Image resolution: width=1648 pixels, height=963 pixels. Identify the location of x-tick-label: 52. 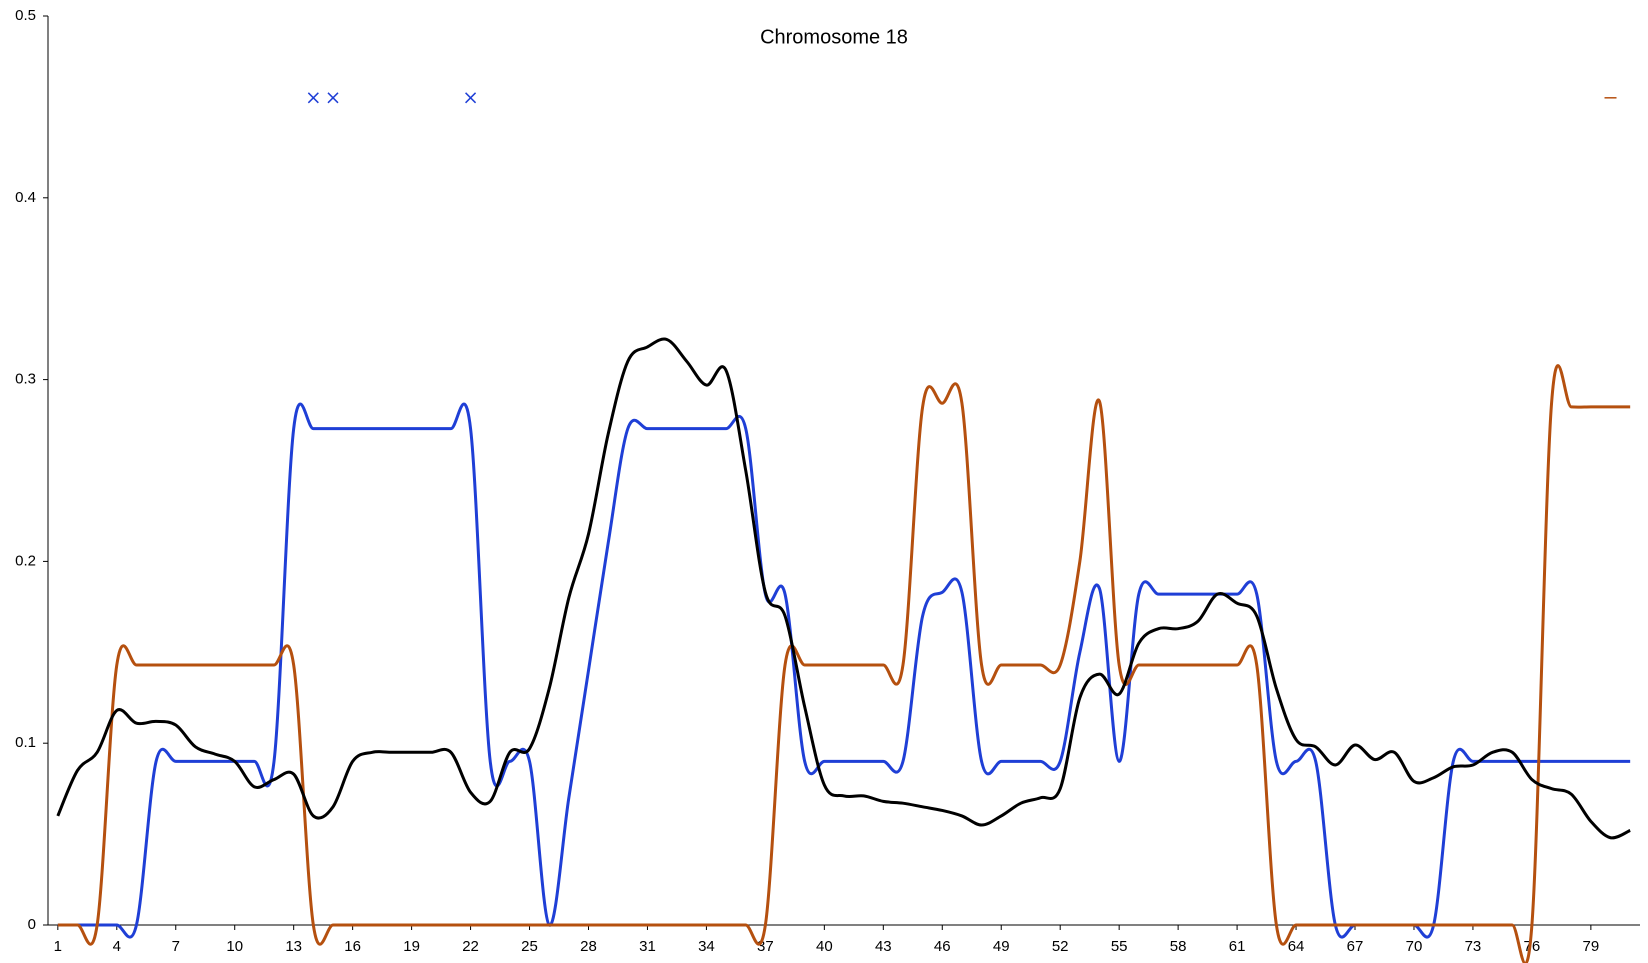
(1060, 946).